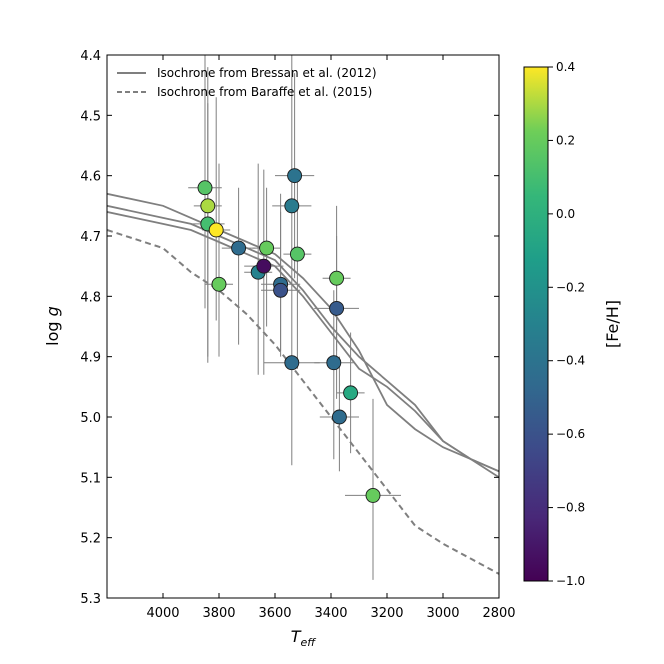 This screenshot has width=664, height=664. What do you see at coordinates (565, 140) in the screenshot?
I see `colorbar-tick-label: 0.2` at bounding box center [565, 140].